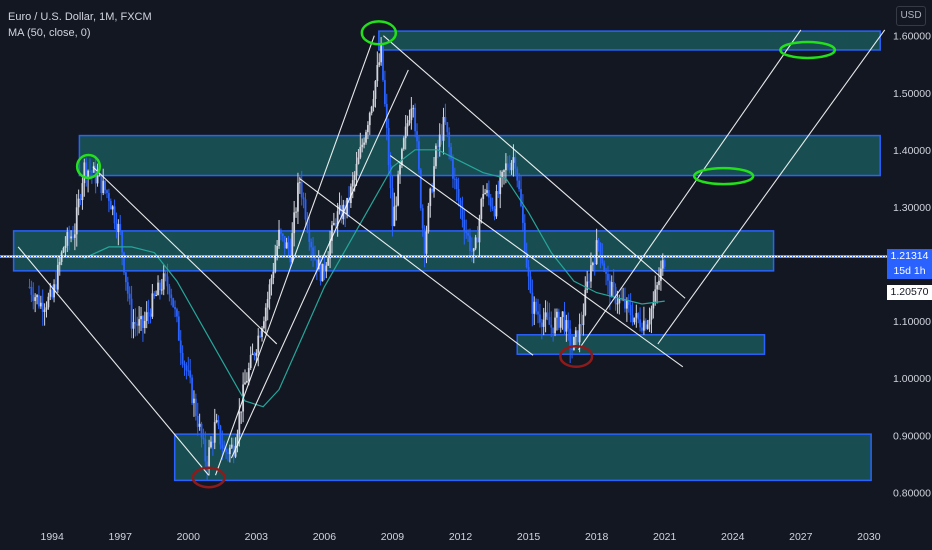 This screenshot has width=932, height=550. What do you see at coordinates (325, 537) in the screenshot?
I see `time-tick-label: 2006` at bounding box center [325, 537].